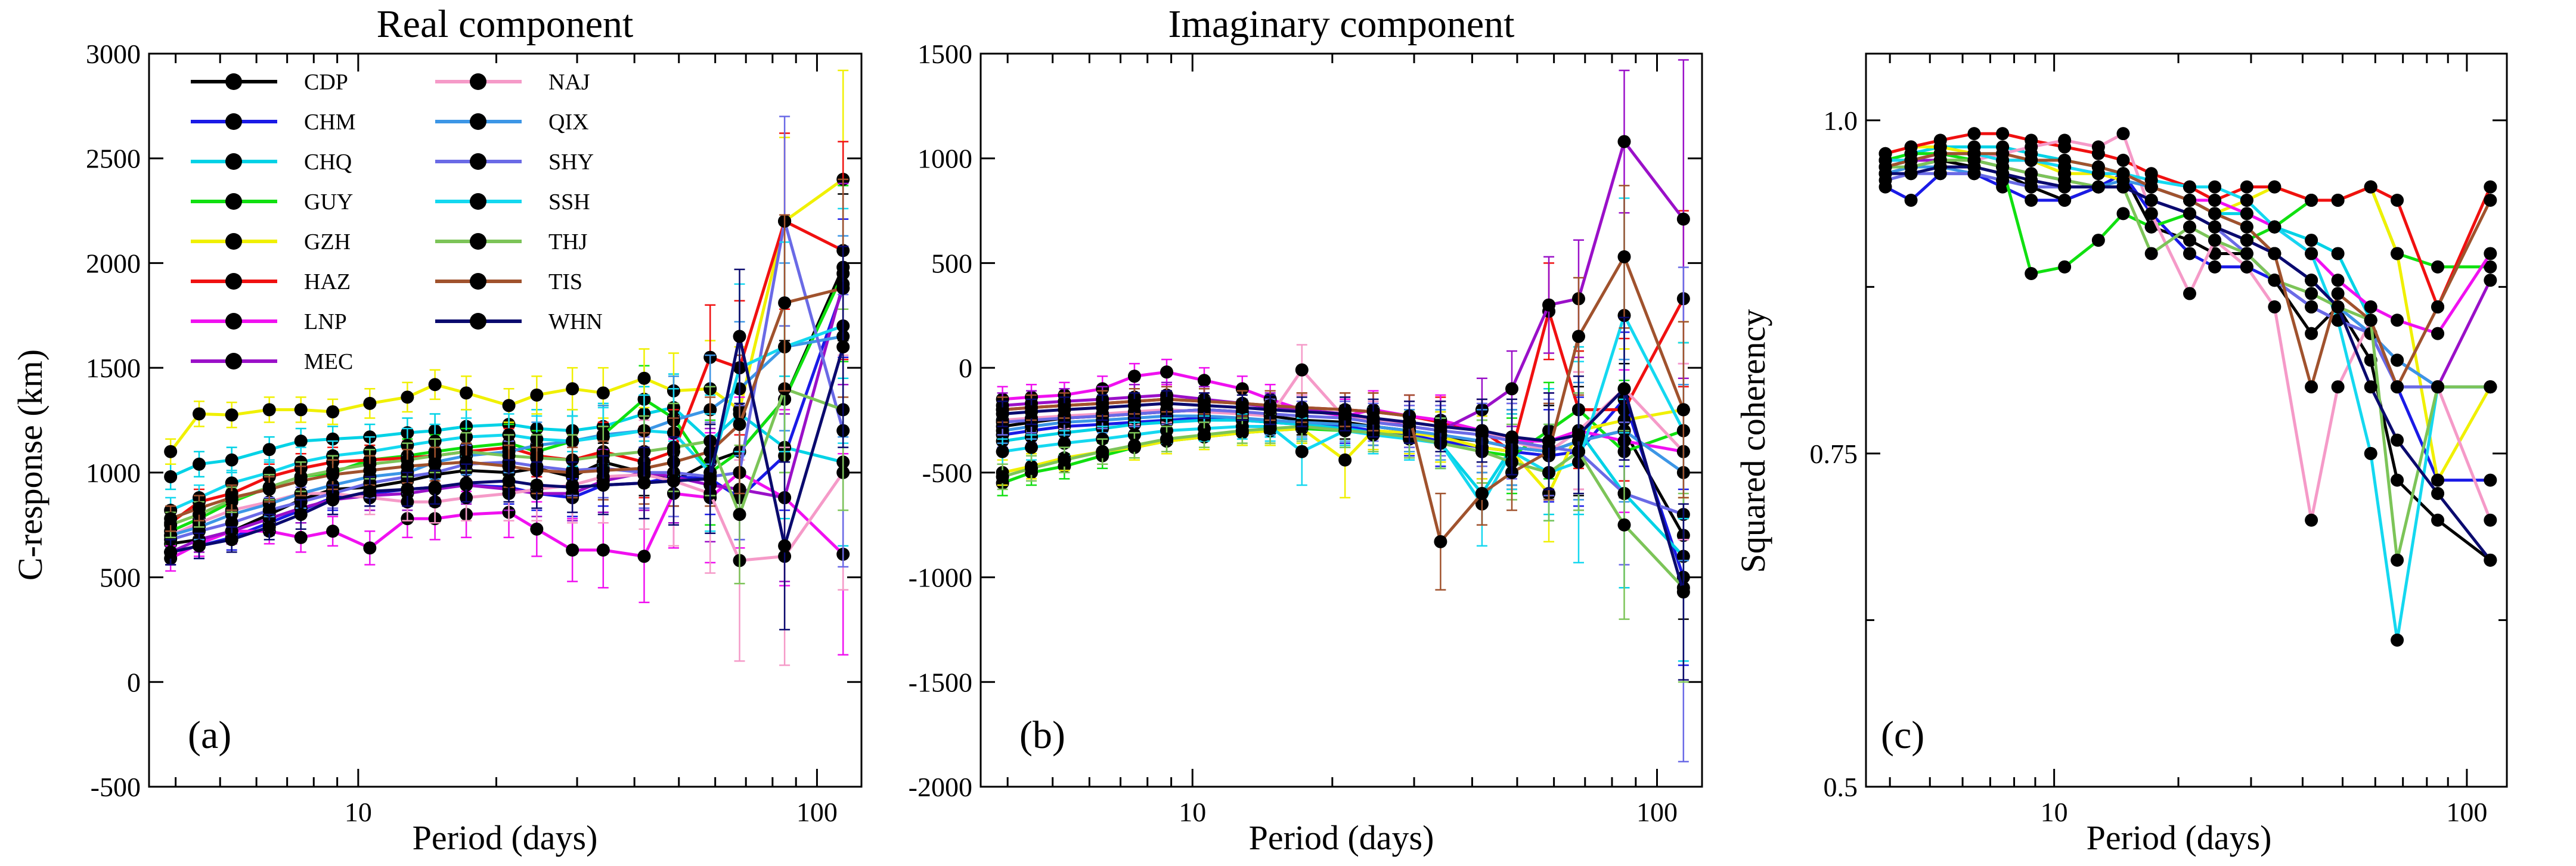 The width and height of the screenshot is (2576, 866). Describe the element at coordinates (327, 281) in the screenshot. I see `legend-label-haz: HAZ` at that location.